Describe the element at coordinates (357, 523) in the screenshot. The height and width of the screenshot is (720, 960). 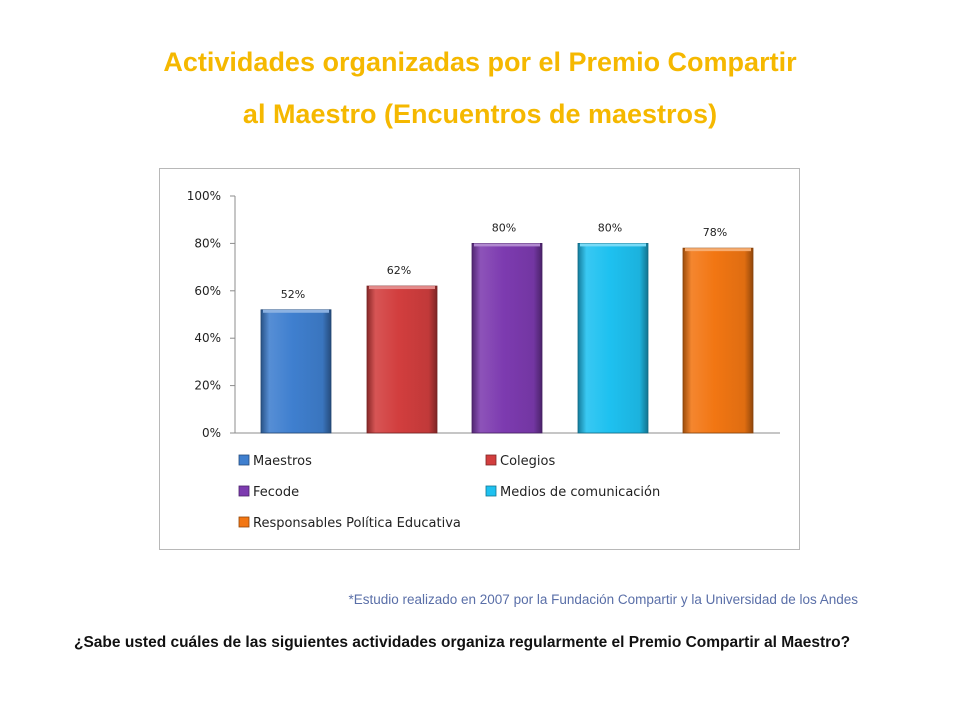
I see `legend-label: Responsables Política Educativa` at that location.